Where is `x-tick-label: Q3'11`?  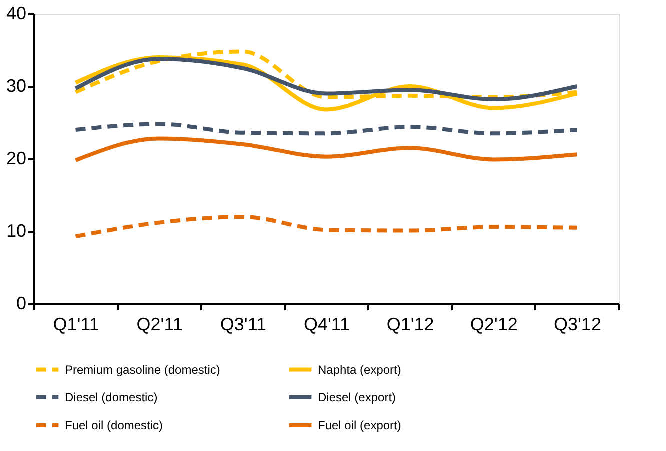
x-tick-label: Q3'11 is located at coordinates (243, 324).